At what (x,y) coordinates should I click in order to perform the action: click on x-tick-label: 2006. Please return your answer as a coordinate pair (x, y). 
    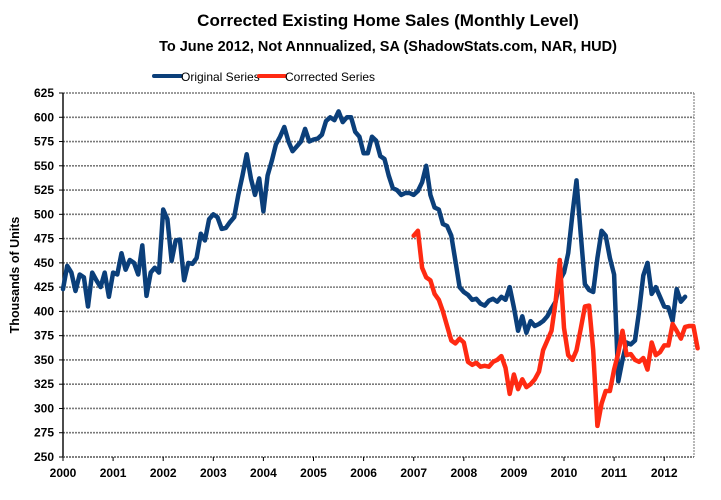
    Looking at the image, I should click on (363, 473).